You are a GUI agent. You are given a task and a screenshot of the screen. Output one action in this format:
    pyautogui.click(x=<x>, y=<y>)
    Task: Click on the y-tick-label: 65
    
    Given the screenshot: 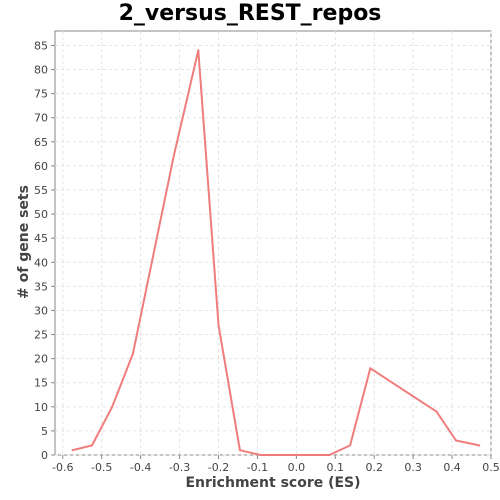 What is the action you would take?
    pyautogui.click(x=41, y=142)
    